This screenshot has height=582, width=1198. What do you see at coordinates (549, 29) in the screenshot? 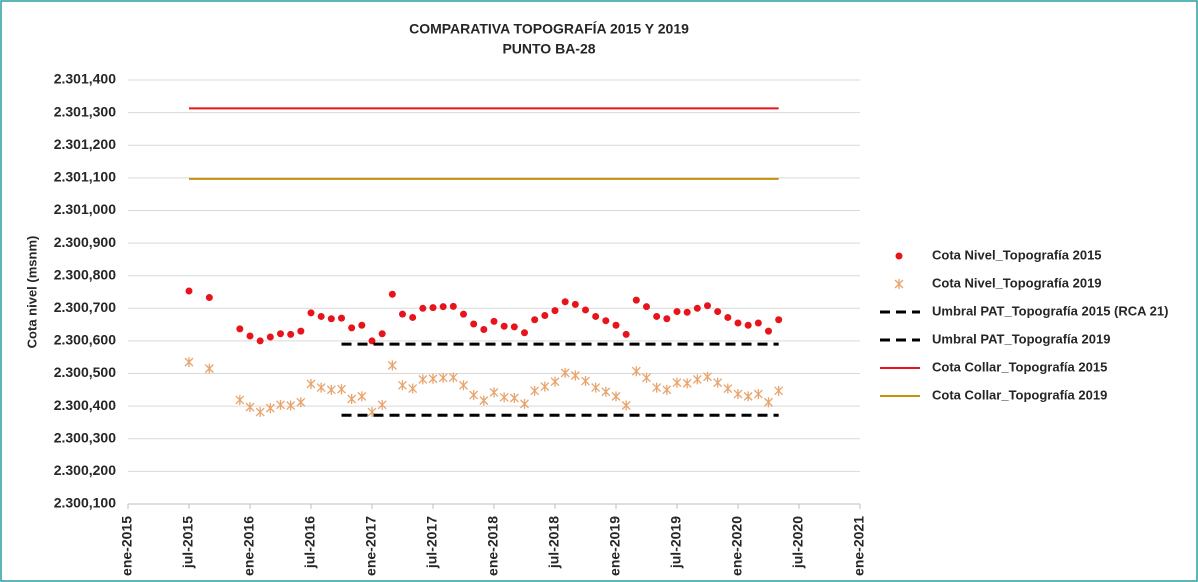
I see `chart-title: COMPARATIVA TOPOGRAFÍA 2015 Y 2019` at bounding box center [549, 29].